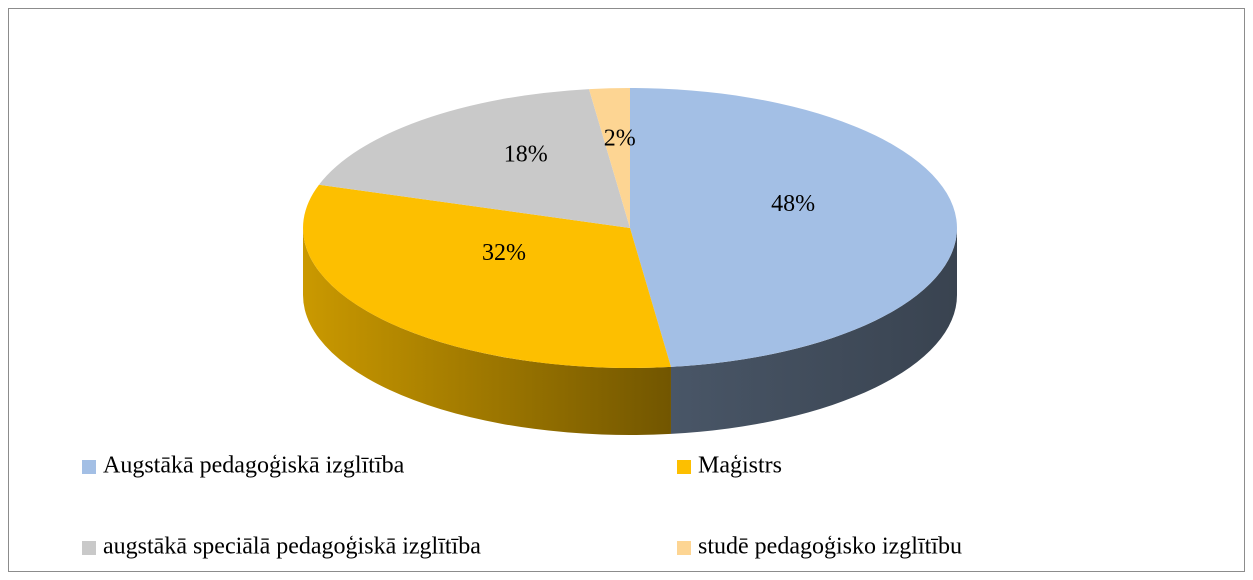  Describe the element at coordinates (292, 547) in the screenshot. I see `legend-label: augstākā speciālā pedagoģiskā izglītība` at that location.